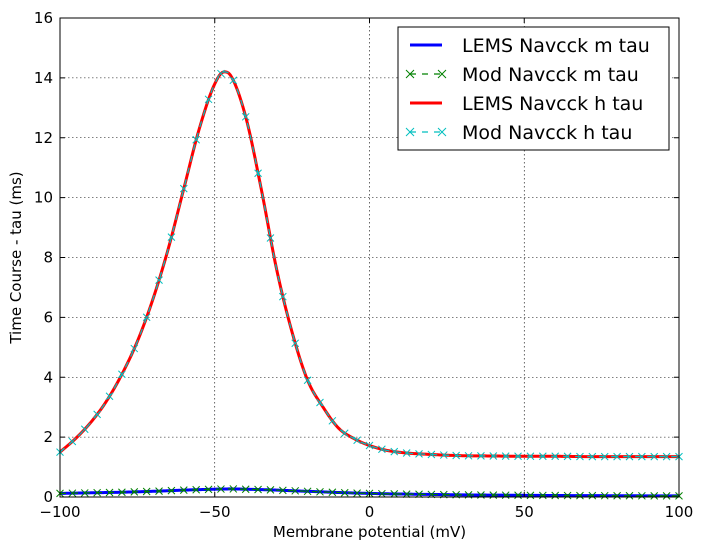  I want to click on y-tick-label: 2, so click(48, 437).